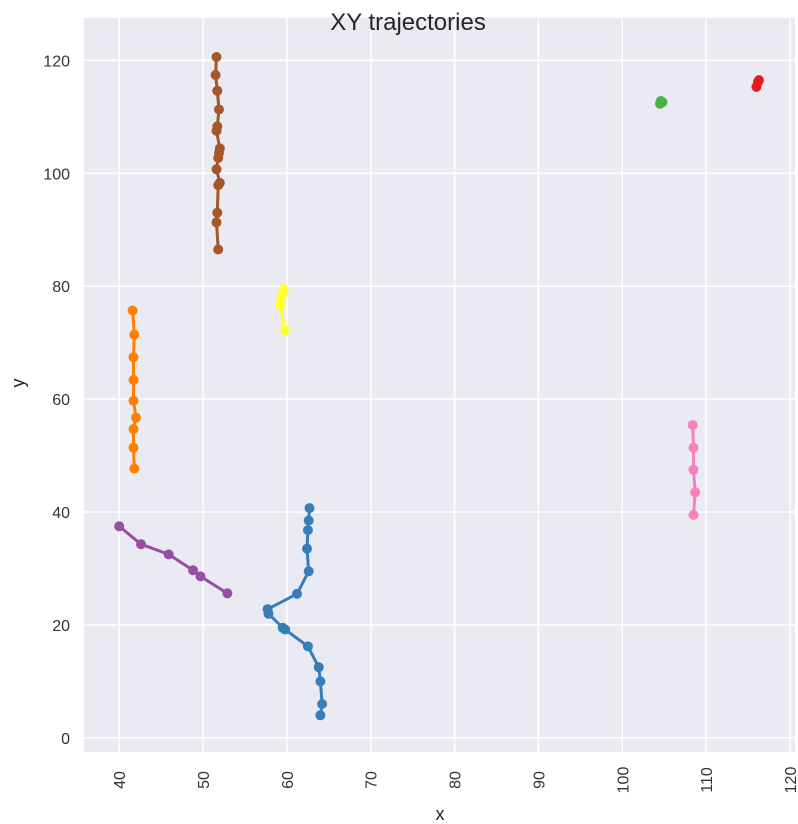  What do you see at coordinates (56, 61) in the screenshot?
I see `y-tick-label: 120` at bounding box center [56, 61].